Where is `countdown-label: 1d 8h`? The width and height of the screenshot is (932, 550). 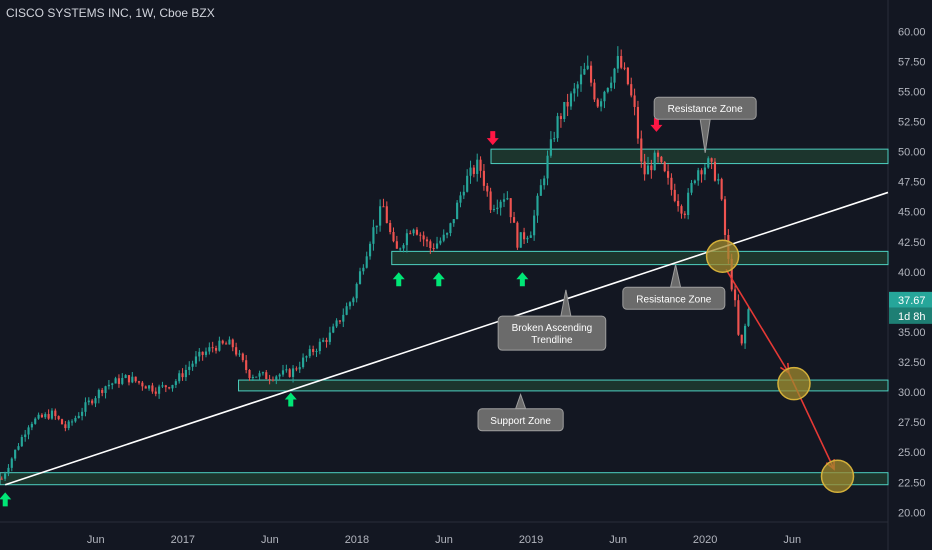 countdown-label: 1d 8h is located at coordinates (912, 317).